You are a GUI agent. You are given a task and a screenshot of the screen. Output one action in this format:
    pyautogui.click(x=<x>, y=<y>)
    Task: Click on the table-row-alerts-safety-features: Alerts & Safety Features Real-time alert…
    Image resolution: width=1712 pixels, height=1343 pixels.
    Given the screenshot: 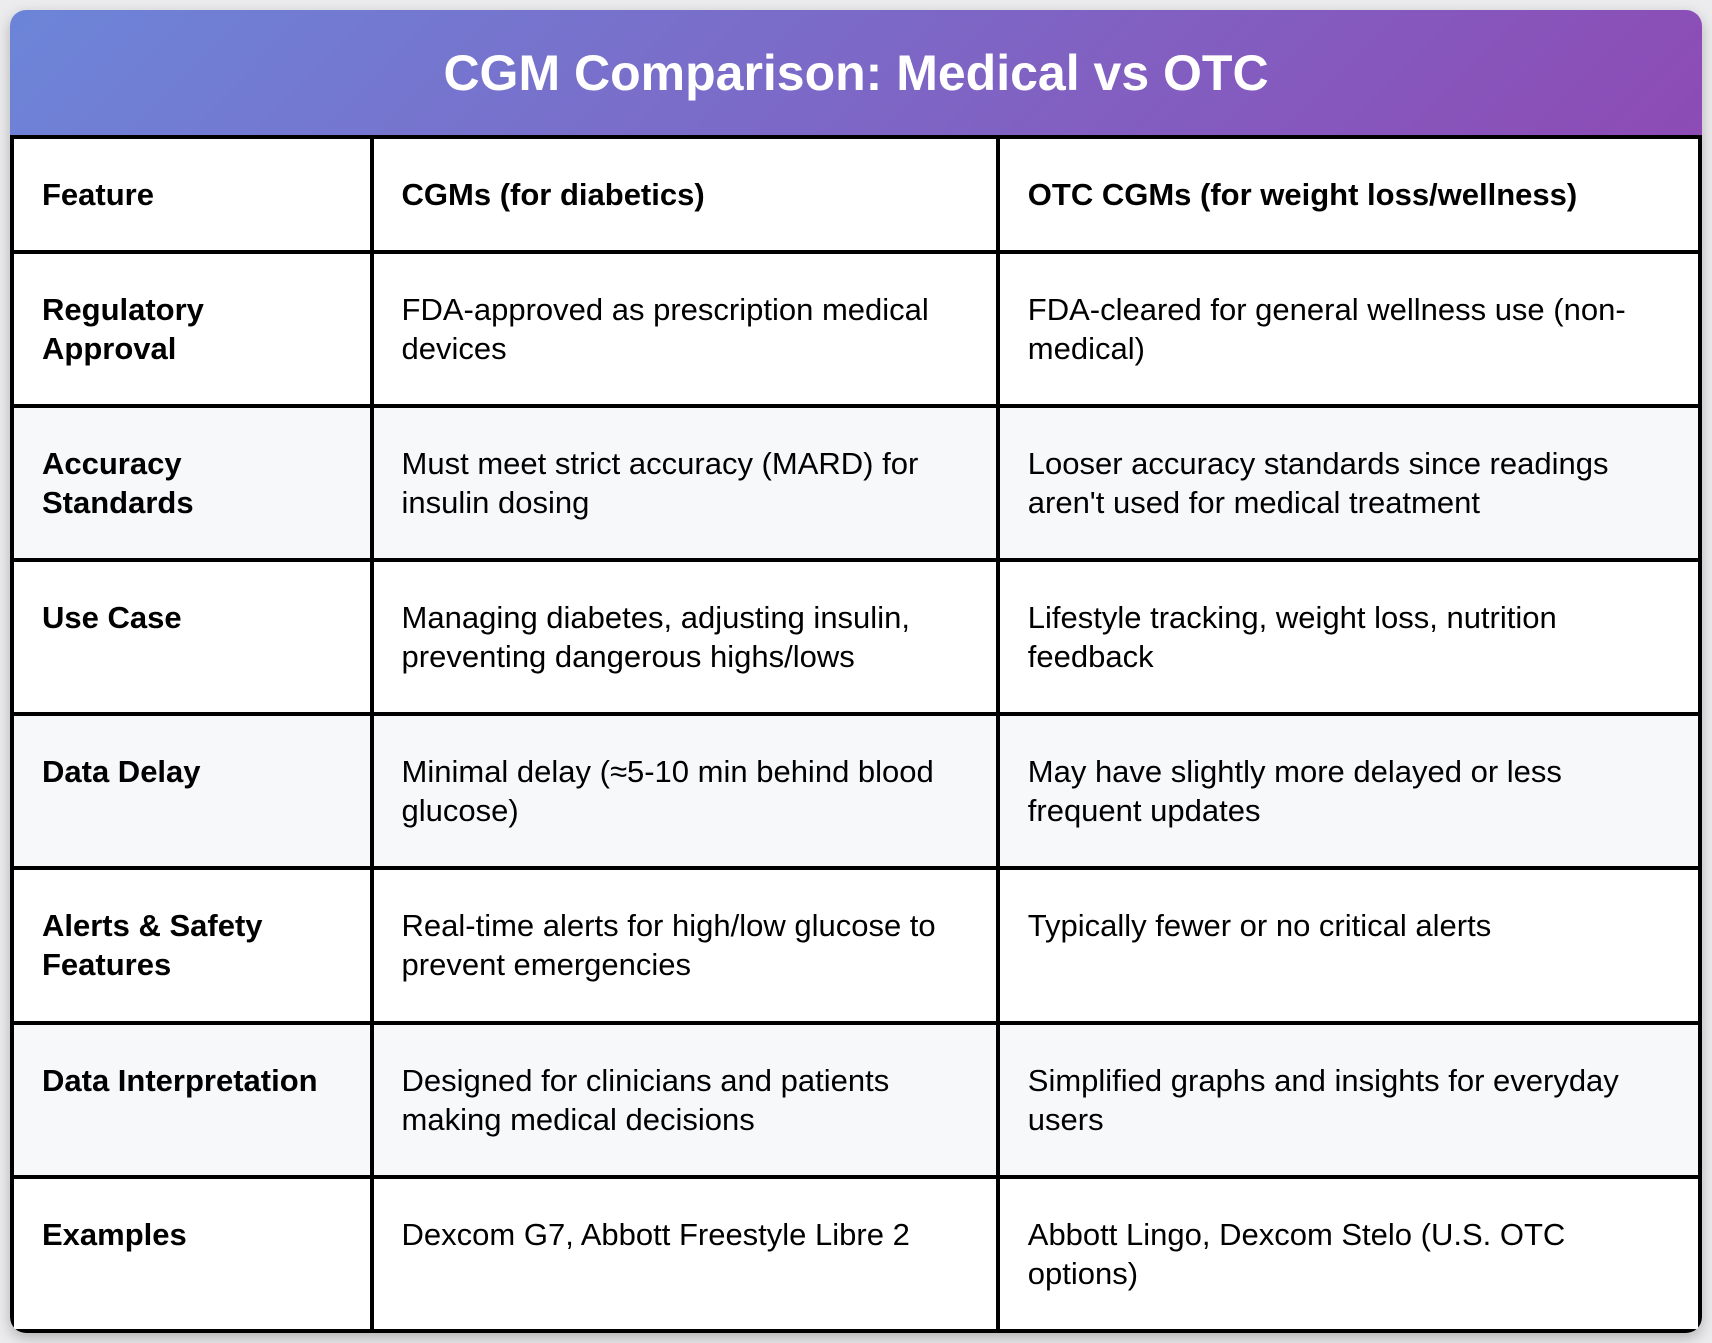 What is the action you would take?
    pyautogui.click(x=856, y=945)
    